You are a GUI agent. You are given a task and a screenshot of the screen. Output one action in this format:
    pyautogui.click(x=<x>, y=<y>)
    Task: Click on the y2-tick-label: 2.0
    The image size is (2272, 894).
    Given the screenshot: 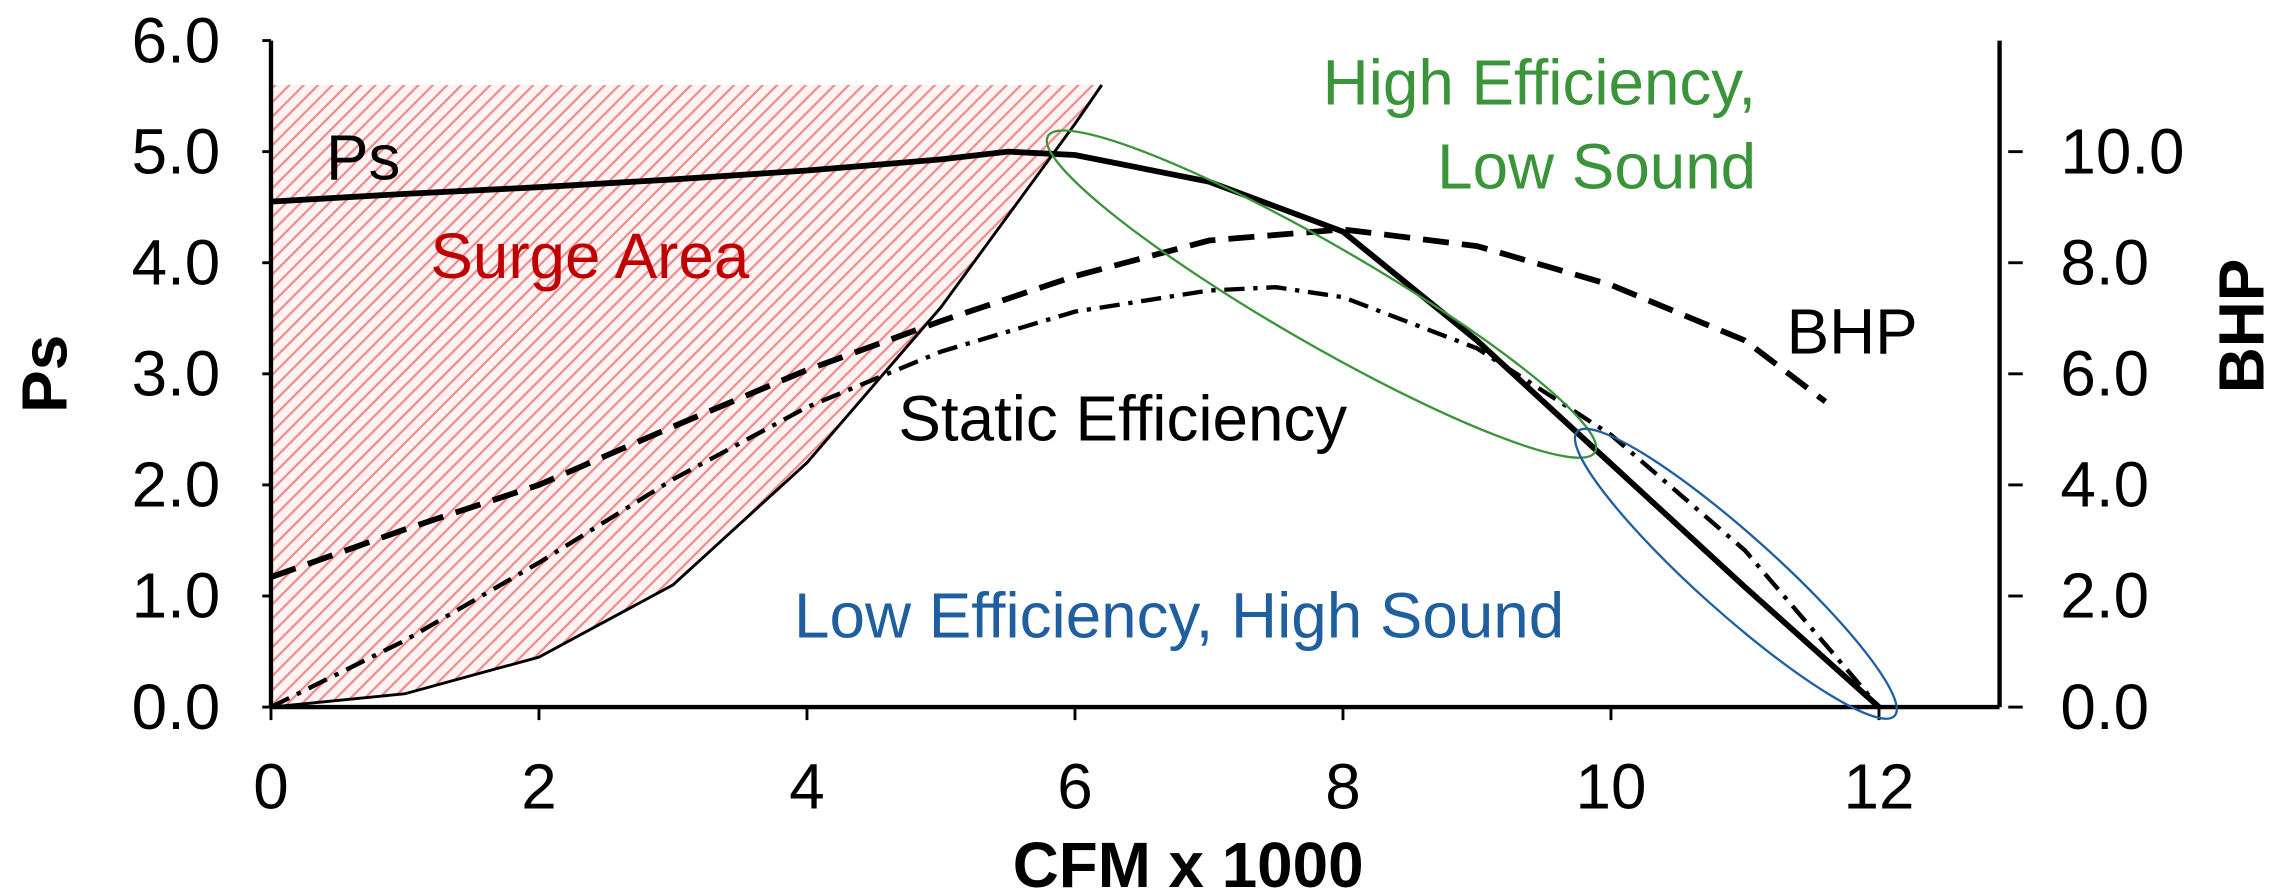 What is the action you would take?
    pyautogui.click(x=2104, y=596)
    